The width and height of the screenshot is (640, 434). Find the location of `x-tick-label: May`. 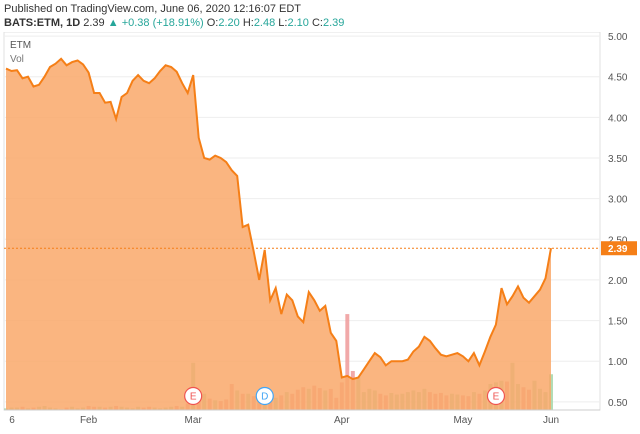

x-tick-label: May is located at coordinates (462, 420).